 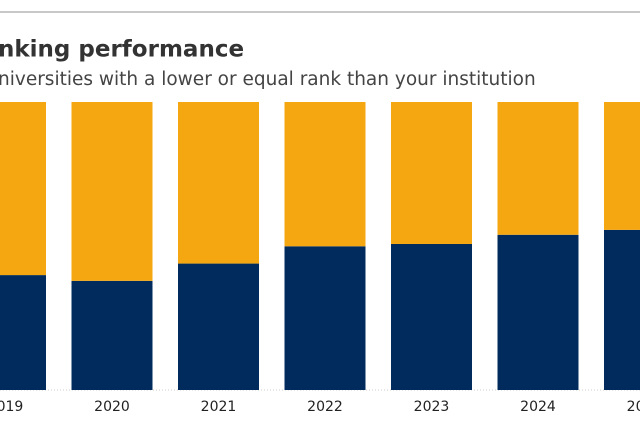 What do you see at coordinates (112, 407) in the screenshot?
I see `x-tick-label: 2020` at bounding box center [112, 407].